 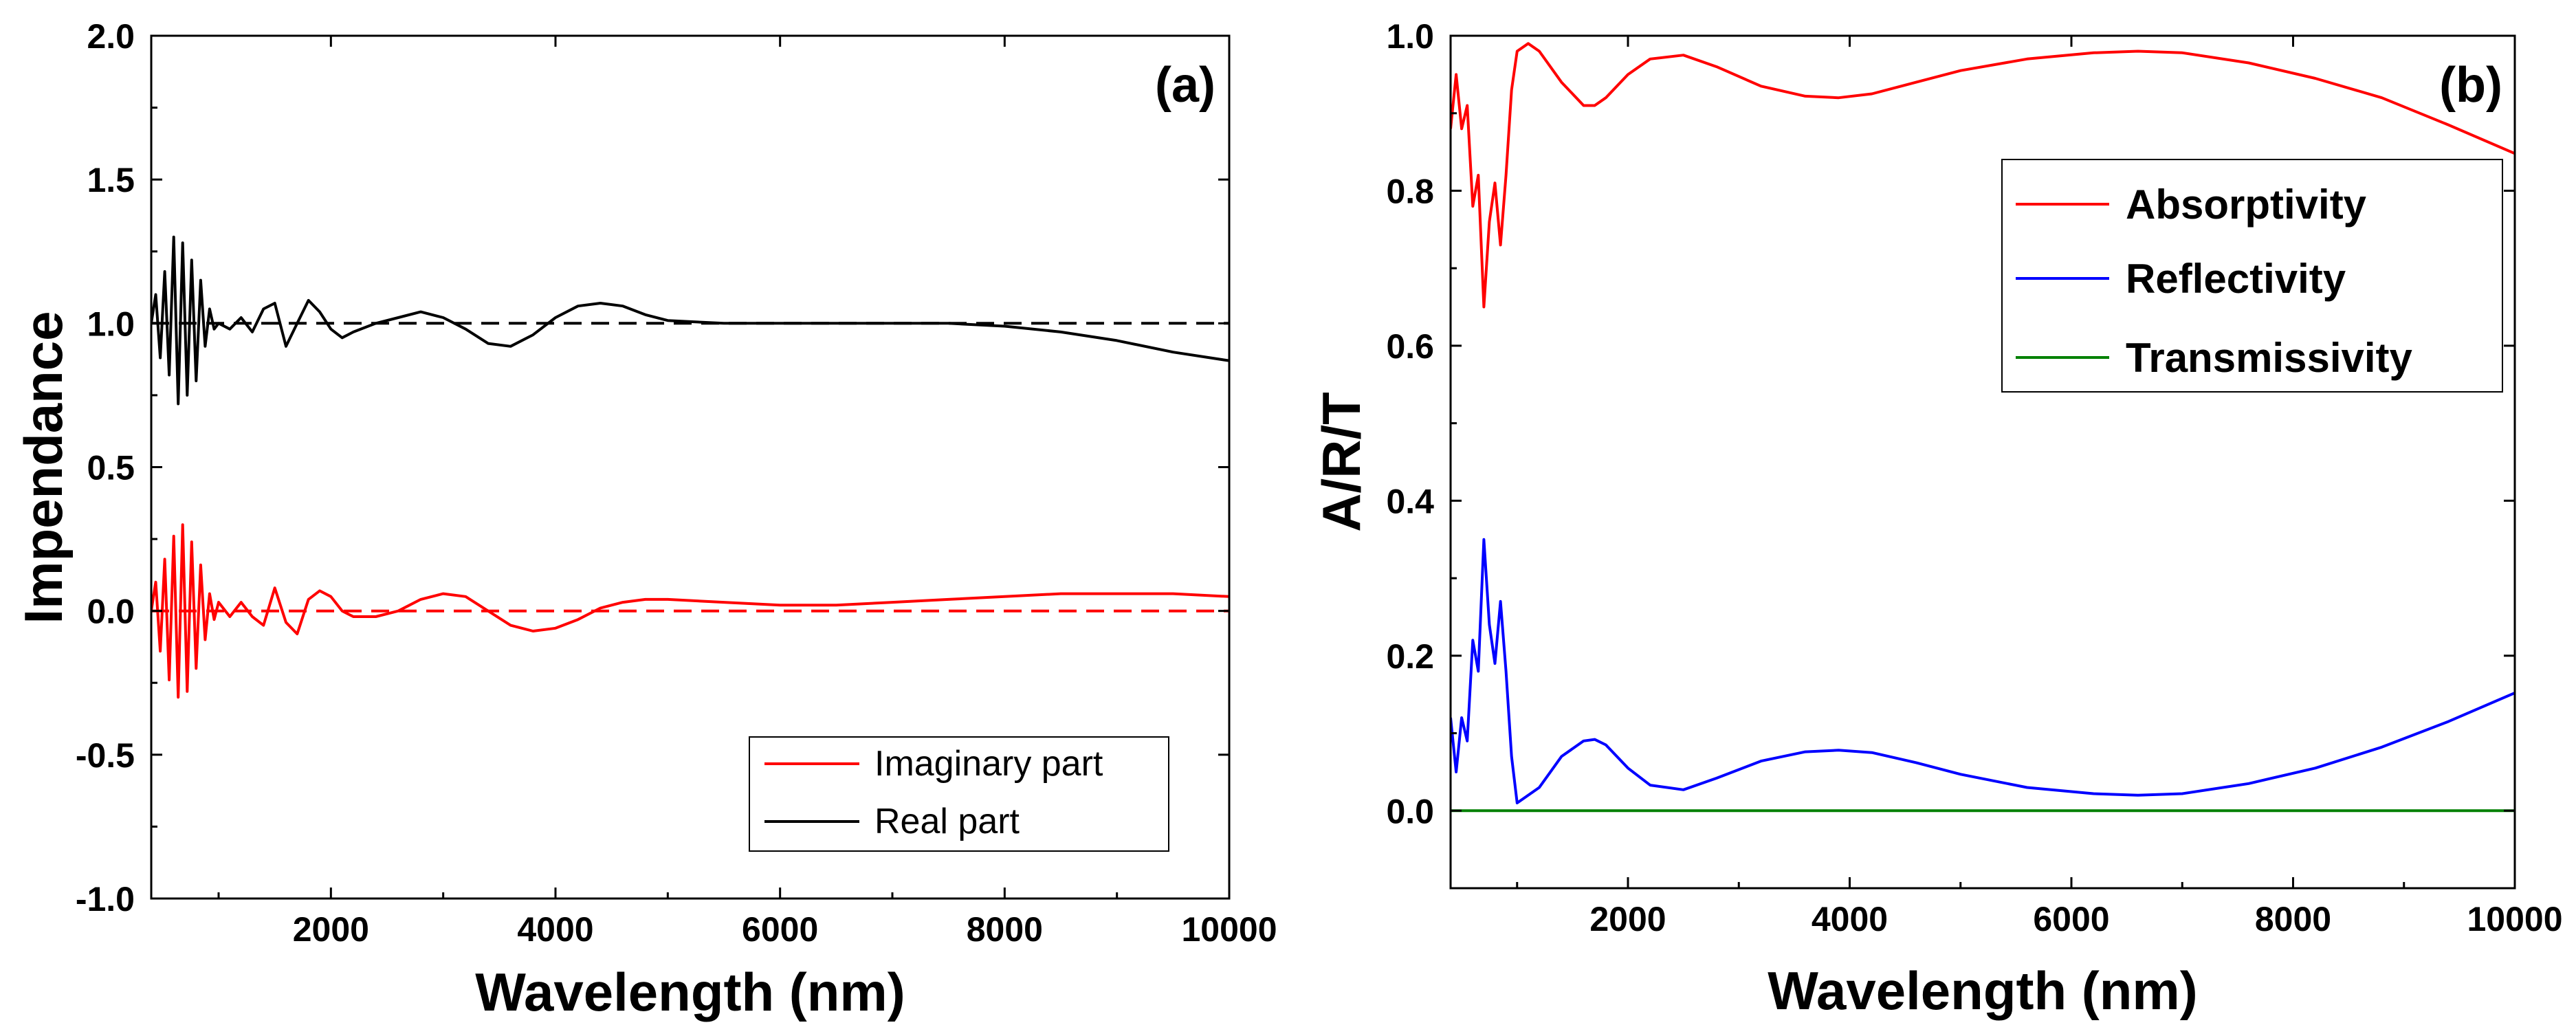 I want to click on panel-a-series-real-part, so click(x=690, y=320).